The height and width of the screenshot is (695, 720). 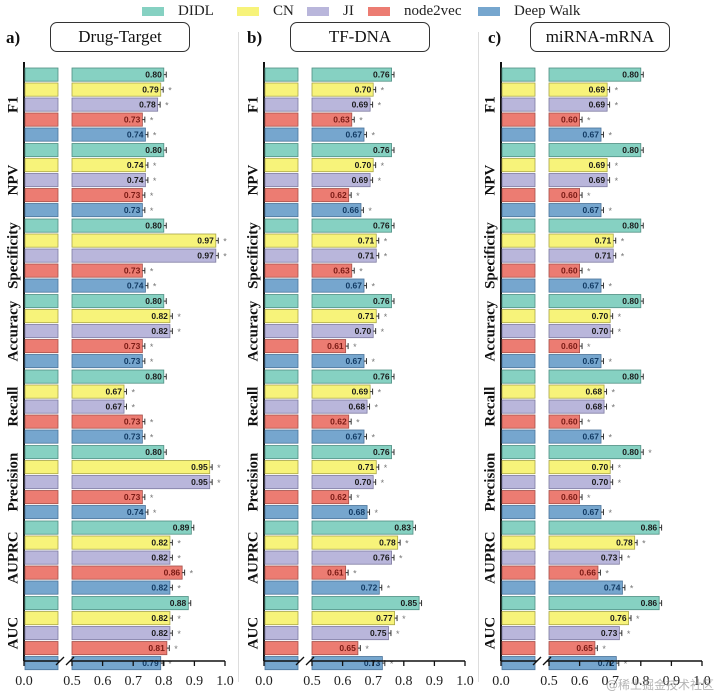 I want to click on metric-label-npv: NPV, so click(x=490, y=180).